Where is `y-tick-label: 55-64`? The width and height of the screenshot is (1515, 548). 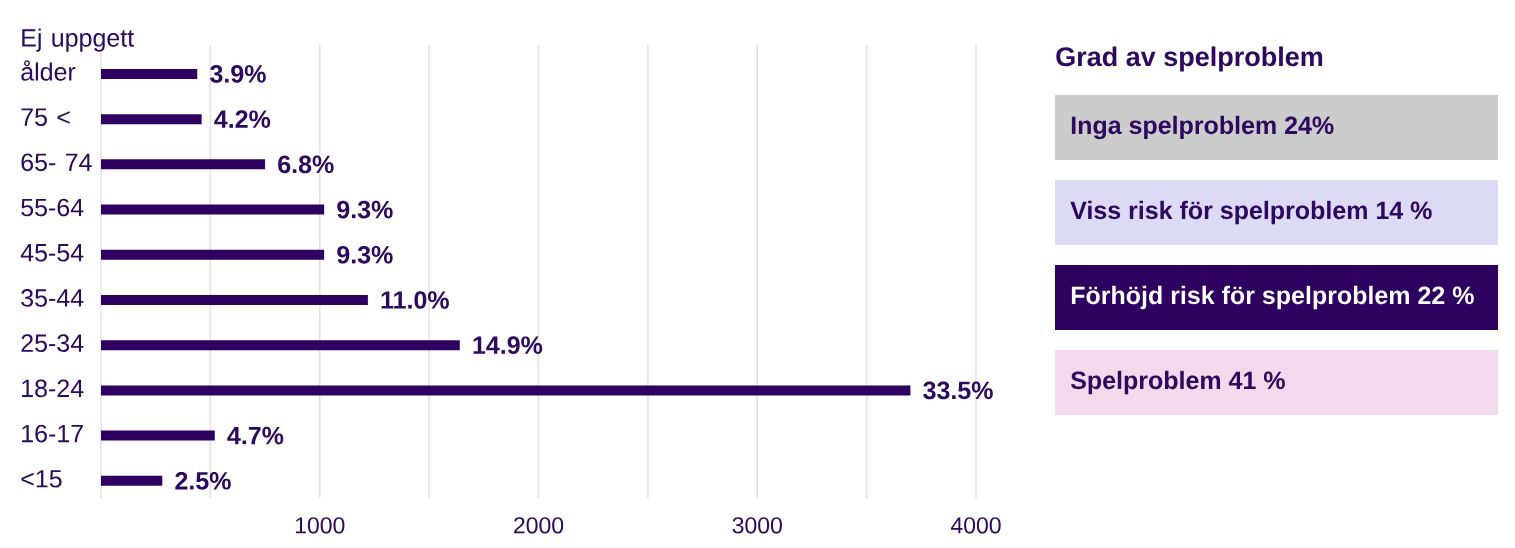
y-tick-label: 55-64 is located at coordinates (52, 207).